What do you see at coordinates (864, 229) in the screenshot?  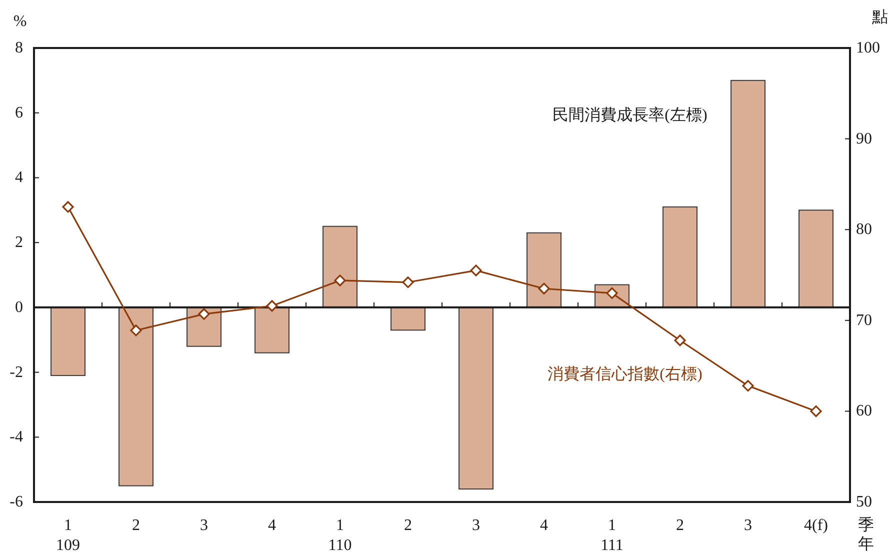 I see `y2-tick-label: 80` at bounding box center [864, 229].